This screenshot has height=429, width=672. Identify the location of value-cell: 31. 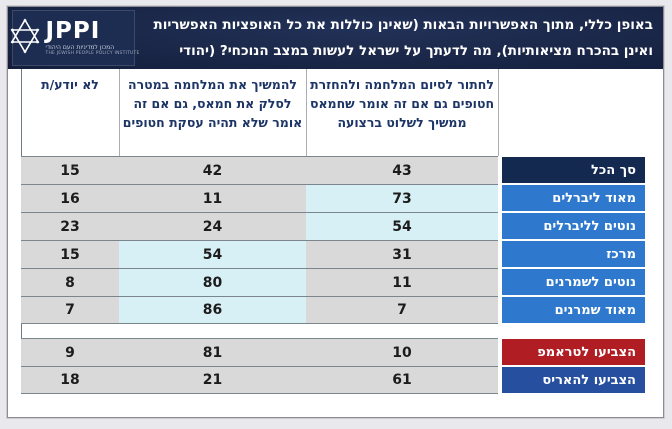
(402, 254).